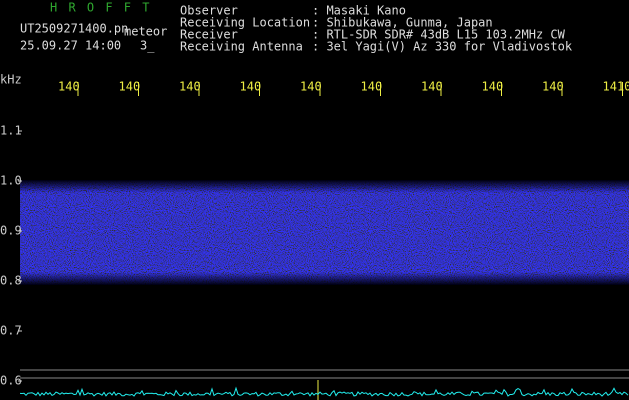  Describe the element at coordinates (439, 35) in the screenshot. I see `info-value: : RTL-SDR SDR# 43dB L15 103.2MHz CW` at that location.